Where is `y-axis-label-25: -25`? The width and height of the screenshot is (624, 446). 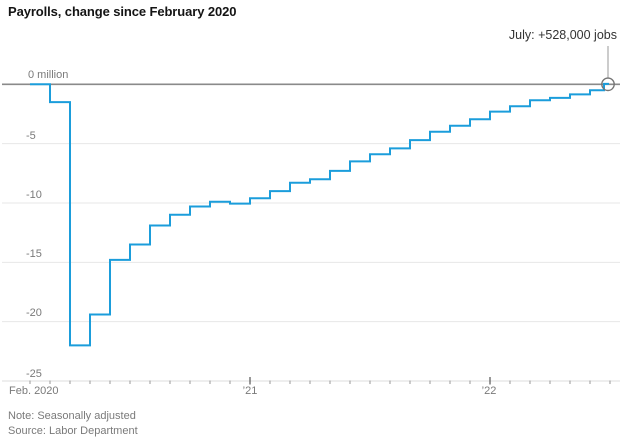 y-axis-label-25: -25 is located at coordinates (34, 374).